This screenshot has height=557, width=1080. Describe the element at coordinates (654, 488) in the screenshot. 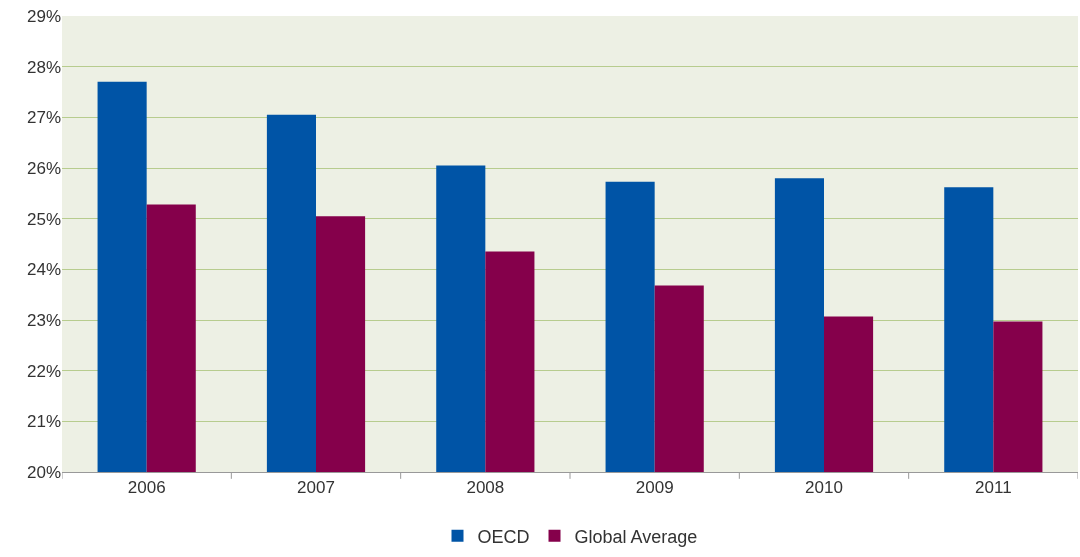

I see `x-tick-label: 2009` at that location.